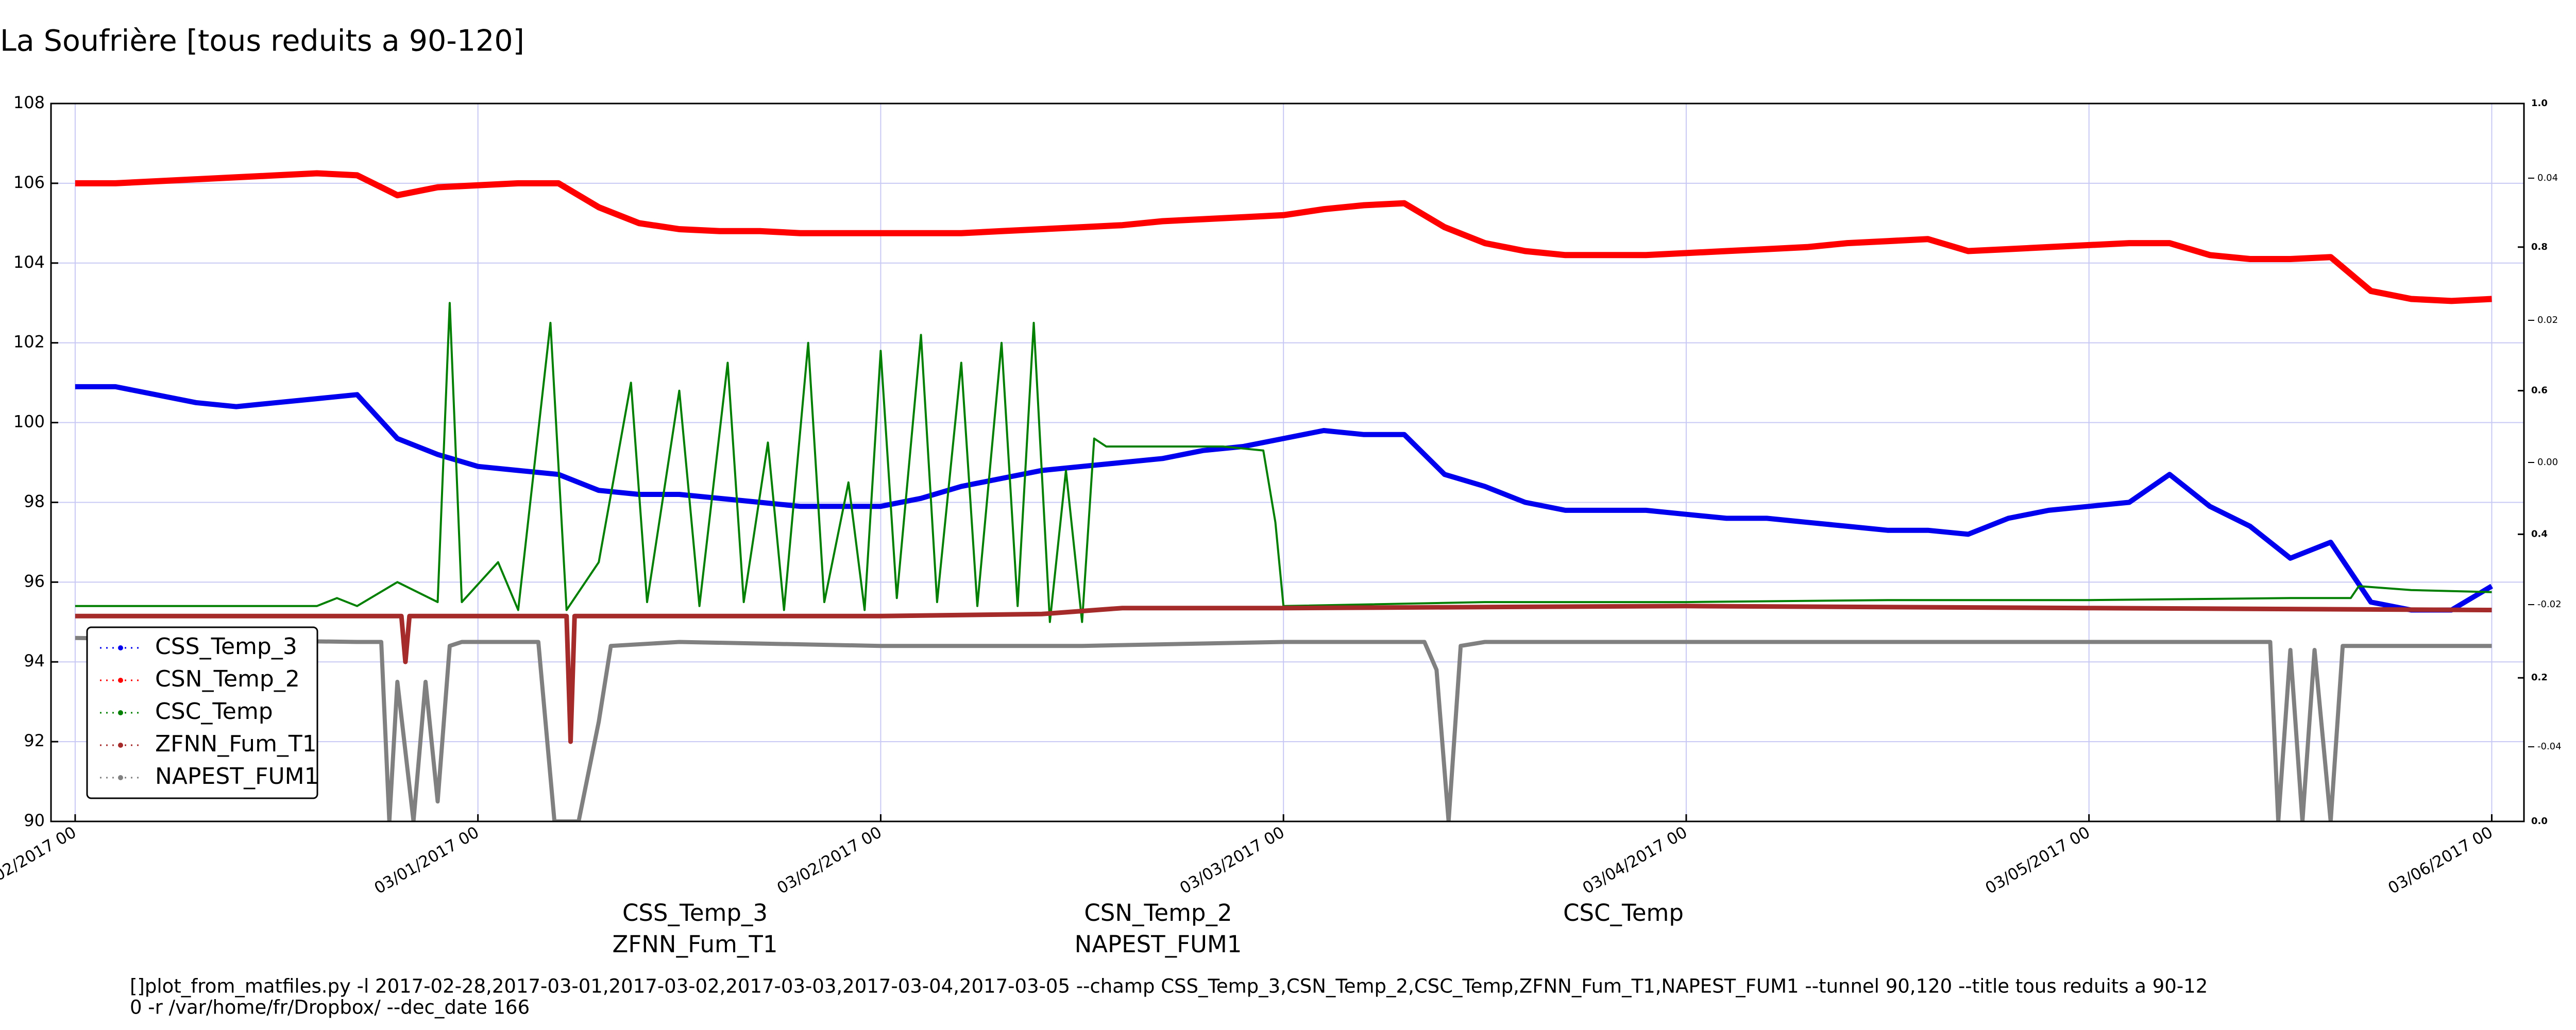  What do you see at coordinates (262, 41) in the screenshot?
I see `chart-title: La Soufrière [tous reduits a 90-120]` at bounding box center [262, 41].